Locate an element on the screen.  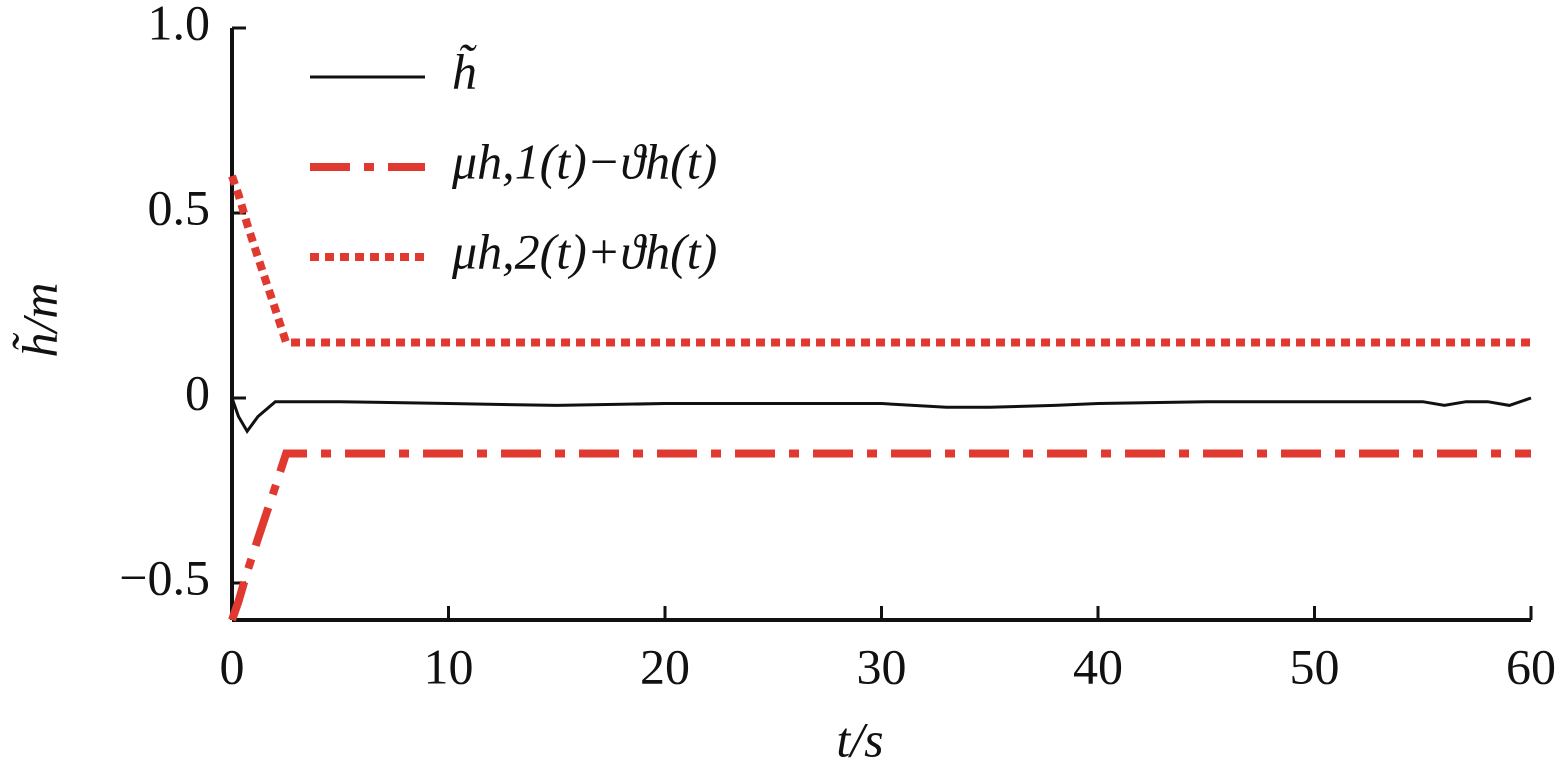
x-tick-label: 30 is located at coordinates (882, 666).